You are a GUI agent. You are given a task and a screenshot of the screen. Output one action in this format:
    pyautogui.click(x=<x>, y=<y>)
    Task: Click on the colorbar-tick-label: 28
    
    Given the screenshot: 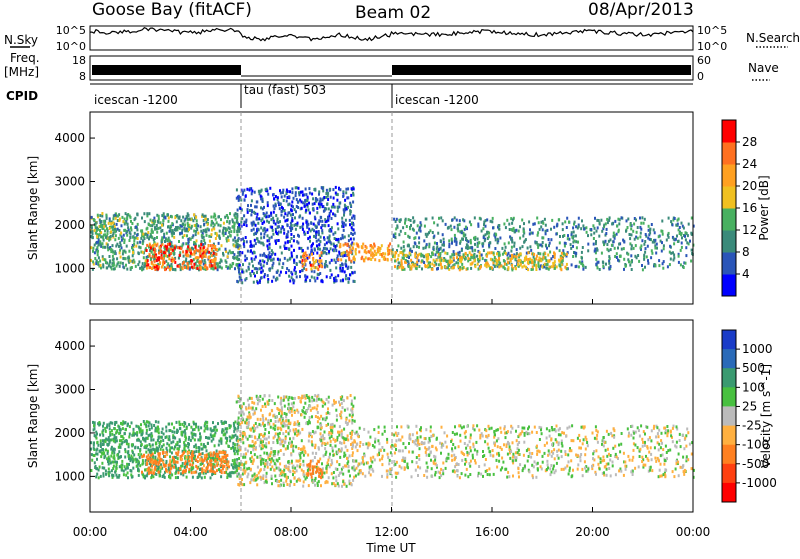 What is the action you would take?
    pyautogui.click(x=749, y=142)
    